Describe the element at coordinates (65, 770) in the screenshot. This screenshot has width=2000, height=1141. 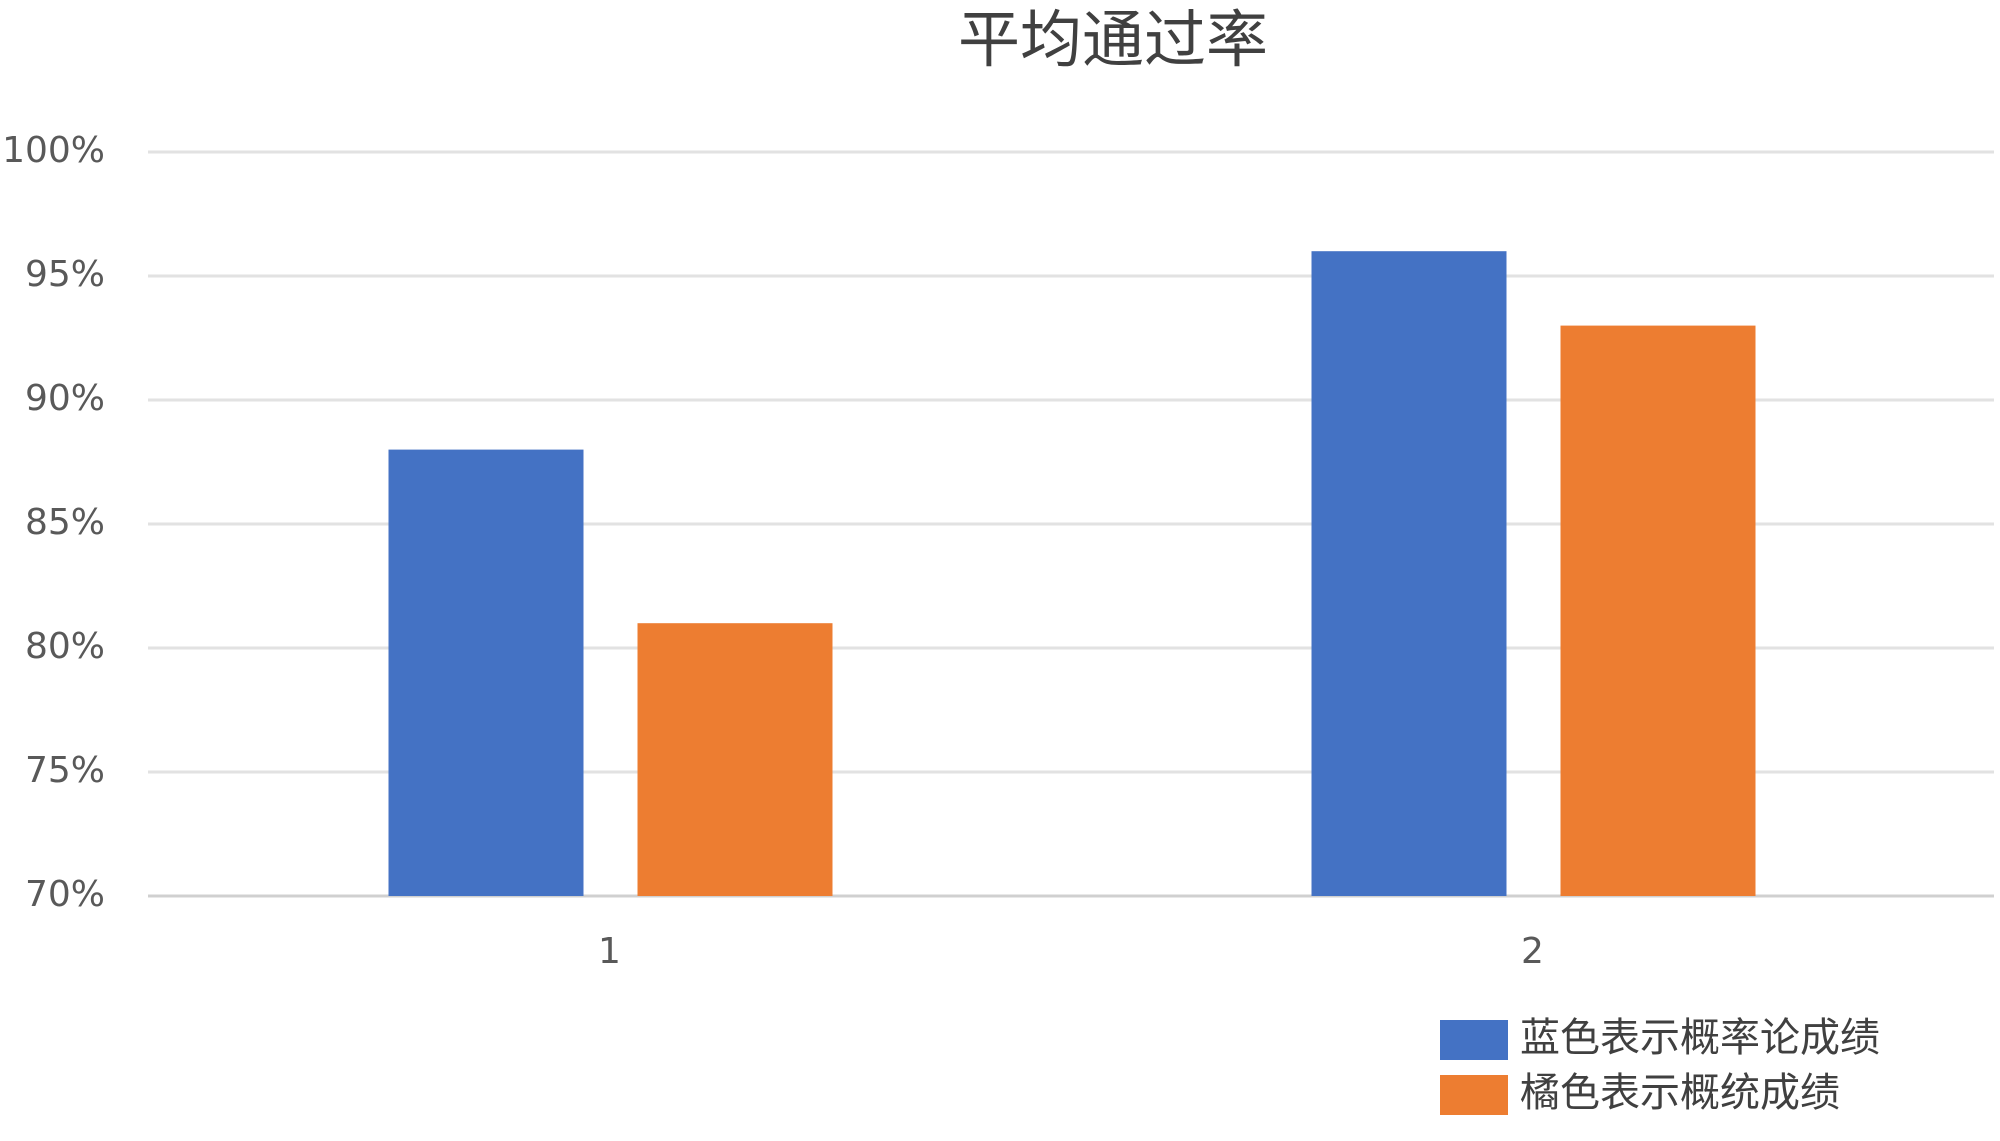
I see `y-tick-label: 75%` at that location.